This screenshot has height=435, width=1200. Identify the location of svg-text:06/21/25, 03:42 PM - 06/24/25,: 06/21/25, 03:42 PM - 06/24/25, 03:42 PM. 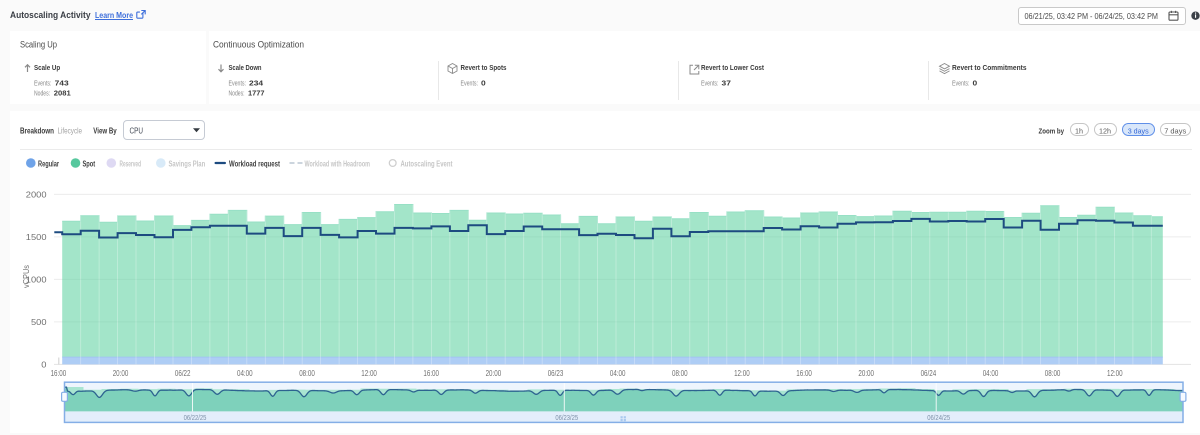
(1092, 16).